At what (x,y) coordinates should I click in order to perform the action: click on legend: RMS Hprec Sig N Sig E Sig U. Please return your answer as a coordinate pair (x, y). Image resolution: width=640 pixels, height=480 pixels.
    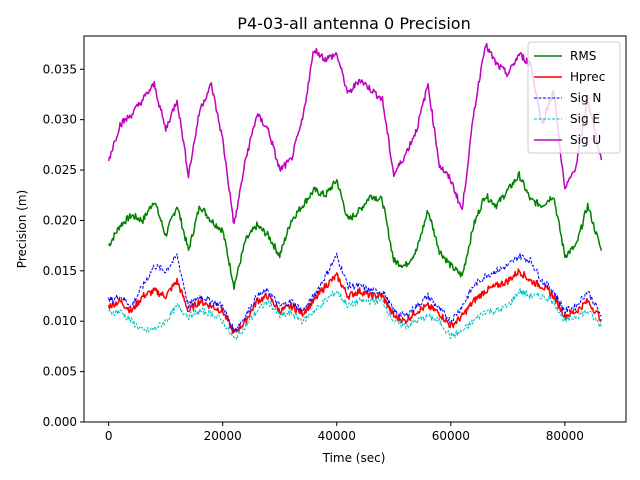
    Looking at the image, I should click on (574, 97).